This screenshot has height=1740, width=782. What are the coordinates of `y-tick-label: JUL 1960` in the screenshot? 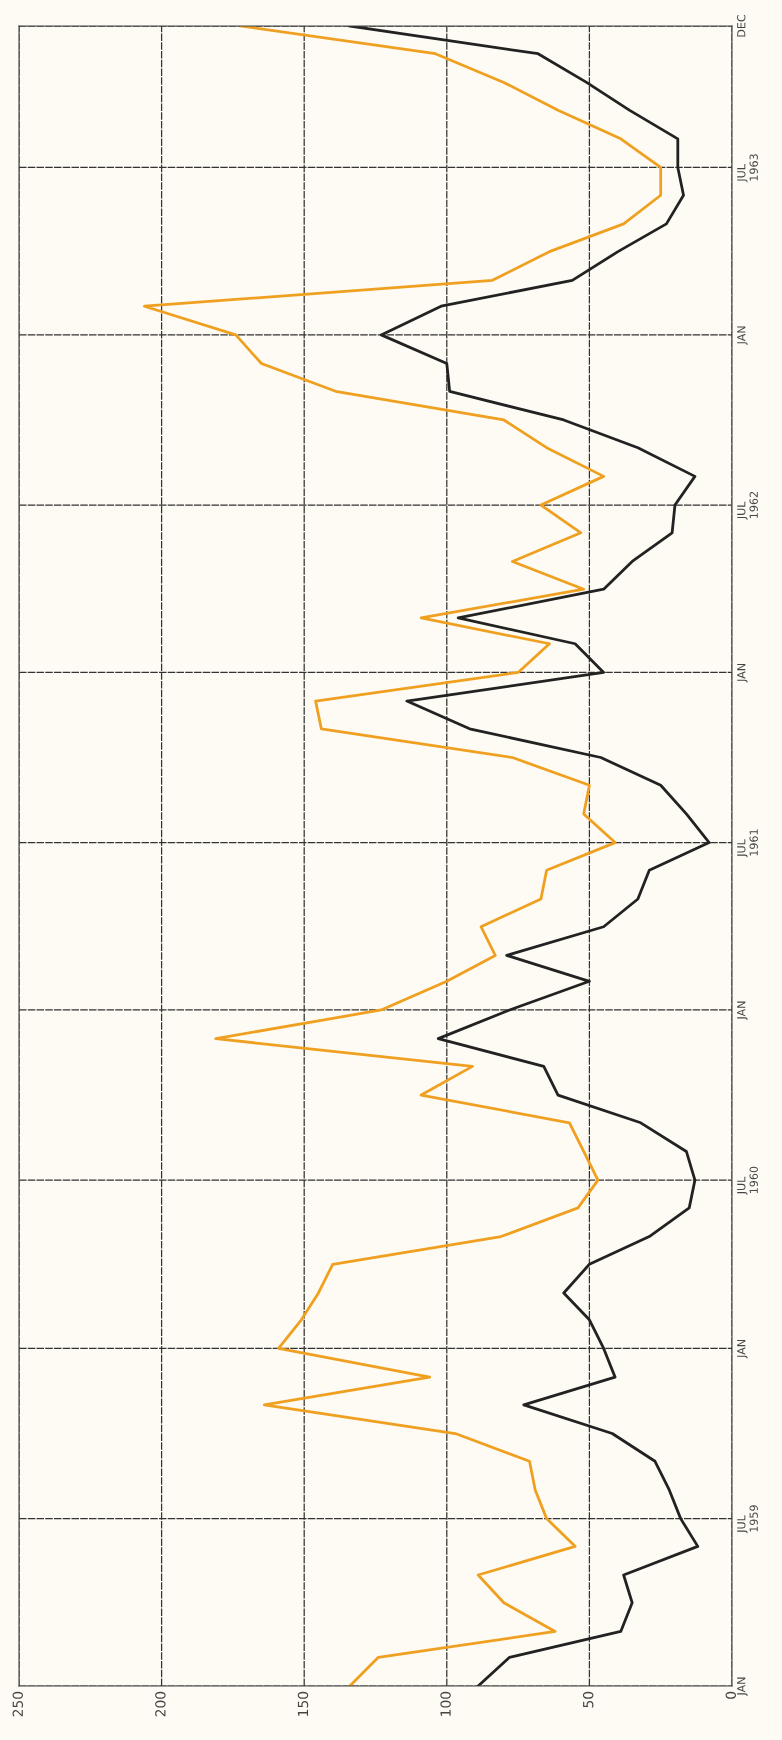 It's located at (747, 1180).